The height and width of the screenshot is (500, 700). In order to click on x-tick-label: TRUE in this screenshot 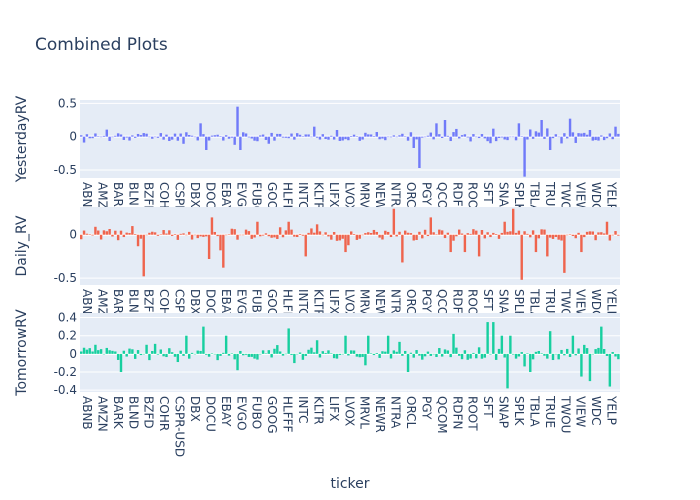, I will do `click(550, 411)`.